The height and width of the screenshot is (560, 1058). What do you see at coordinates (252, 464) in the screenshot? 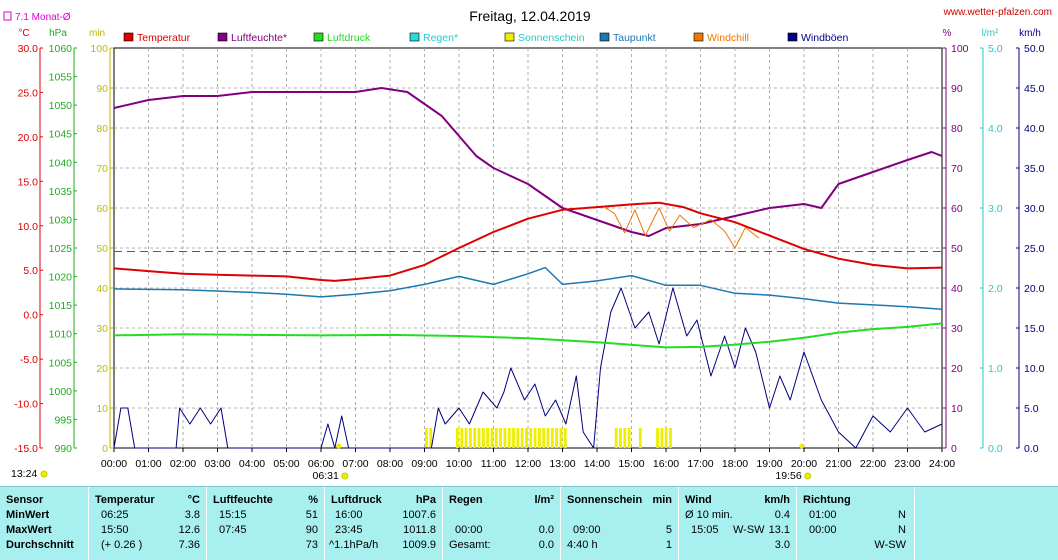
I see `x-tick-label: 04:00` at bounding box center [252, 464].